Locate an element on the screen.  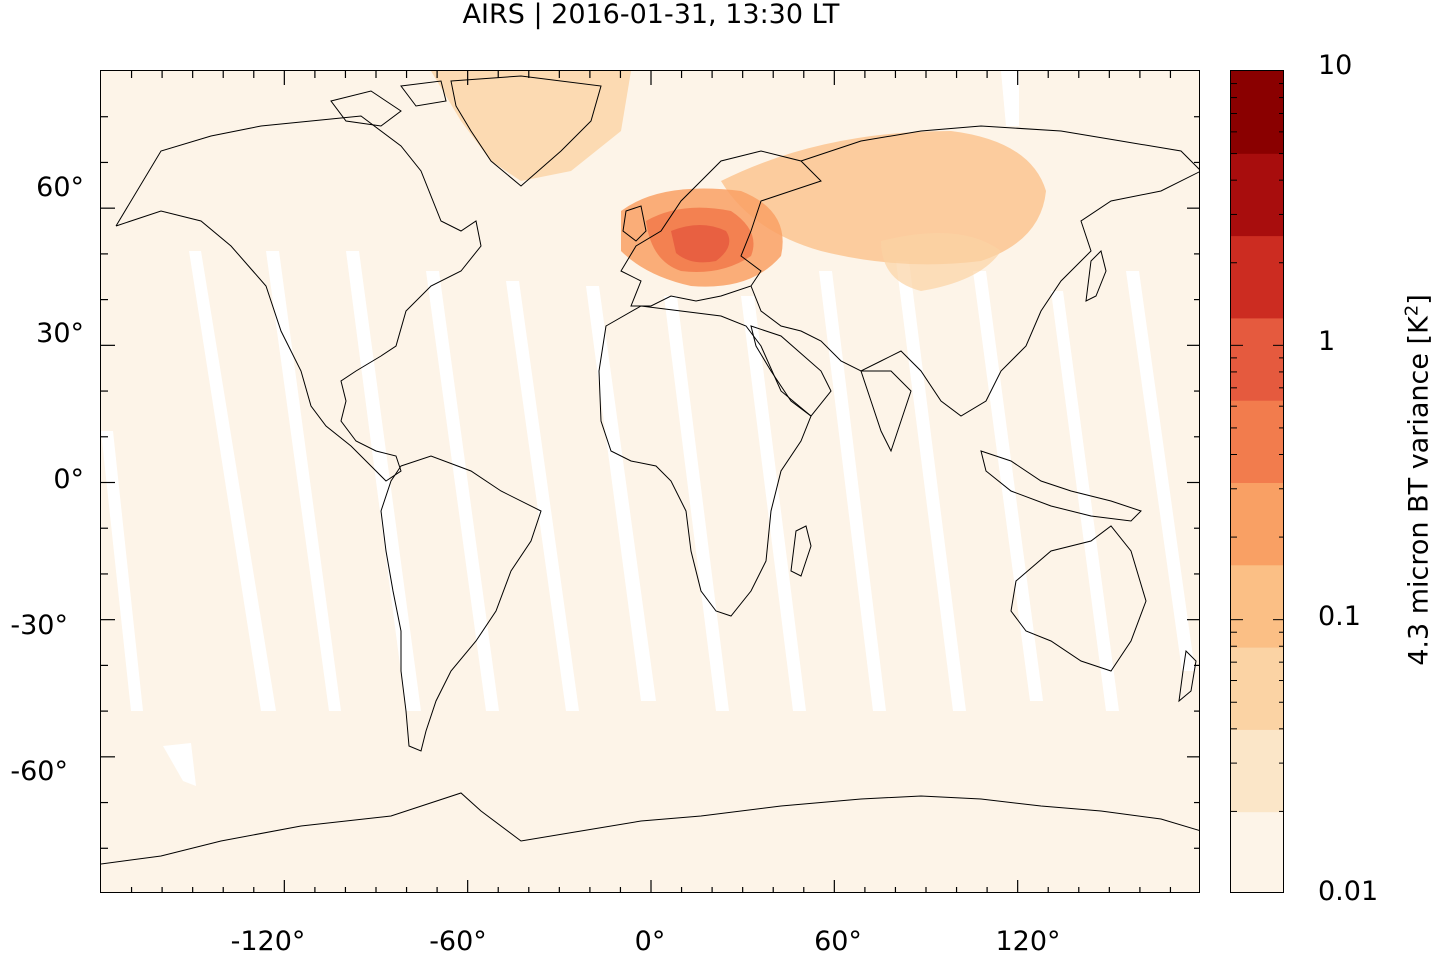
coast-british-isles is located at coordinates (634, 223).